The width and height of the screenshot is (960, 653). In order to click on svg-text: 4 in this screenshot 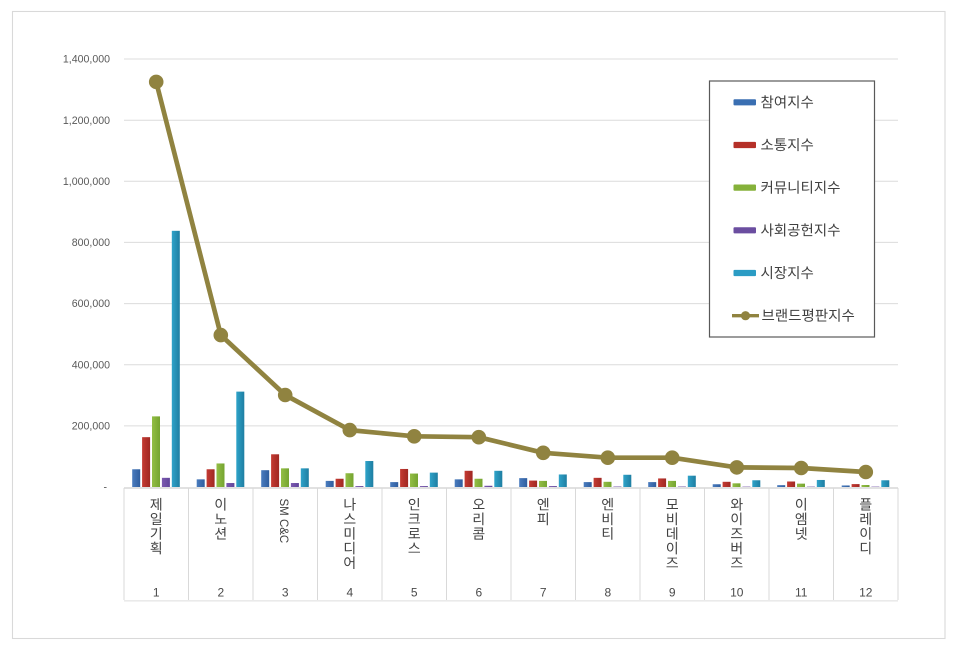, I will do `click(349, 593)`.